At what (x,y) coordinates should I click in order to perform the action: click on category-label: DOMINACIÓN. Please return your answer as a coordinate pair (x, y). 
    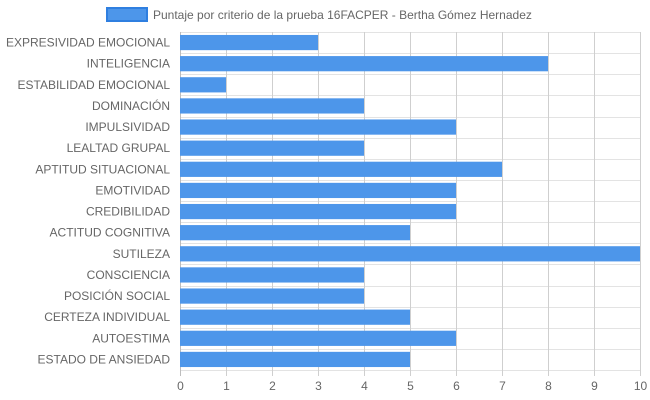
    Looking at the image, I should click on (131, 105).